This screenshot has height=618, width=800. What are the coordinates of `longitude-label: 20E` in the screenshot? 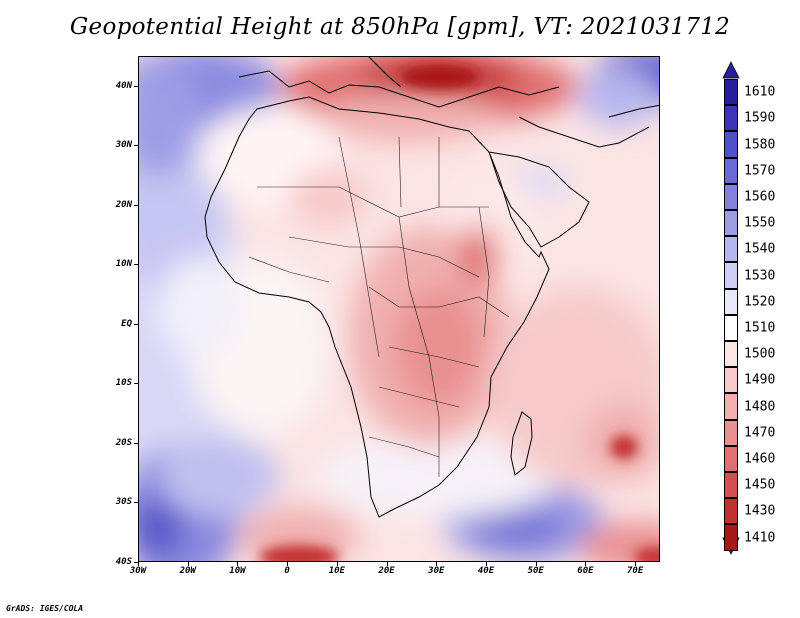 It's located at (386, 571).